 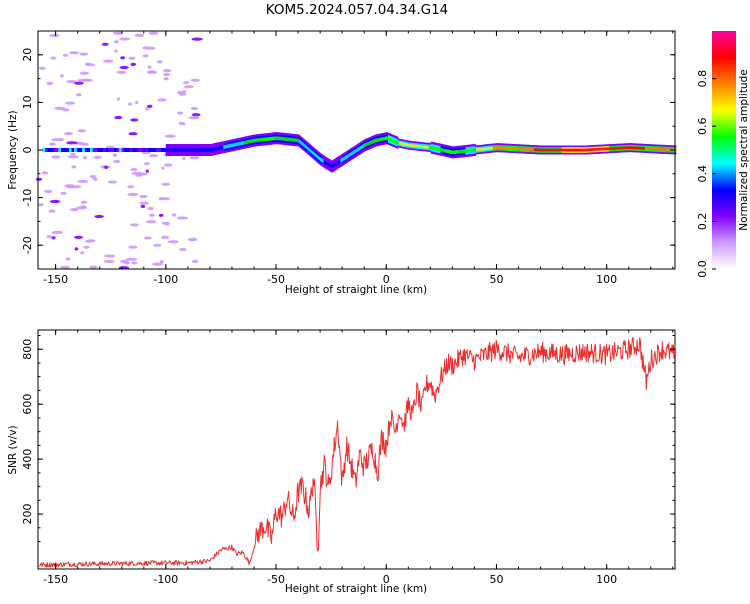 What do you see at coordinates (27, 55) in the screenshot?
I see `y-tick-label: 20` at bounding box center [27, 55].